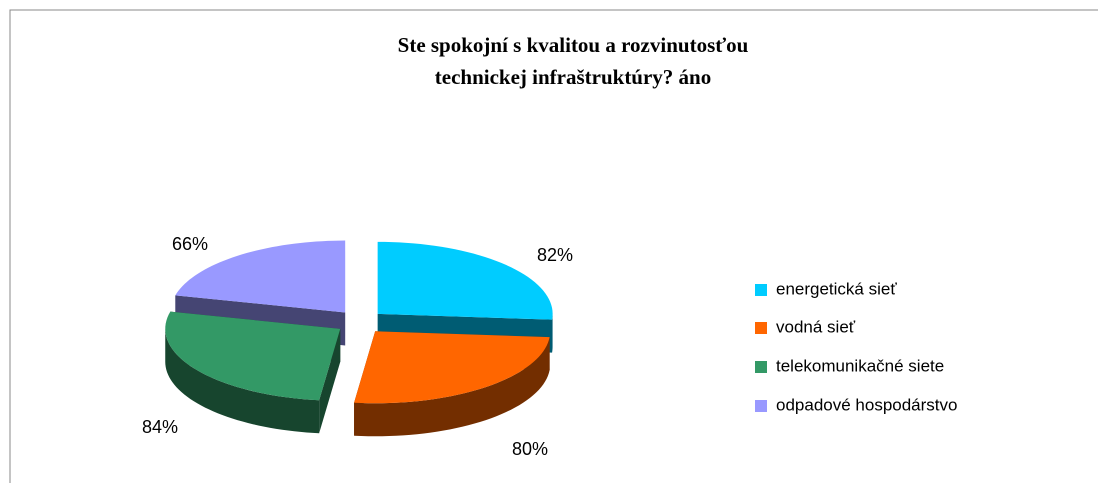  What do you see at coordinates (190, 244) in the screenshot?
I see `data-label: 66%` at bounding box center [190, 244].